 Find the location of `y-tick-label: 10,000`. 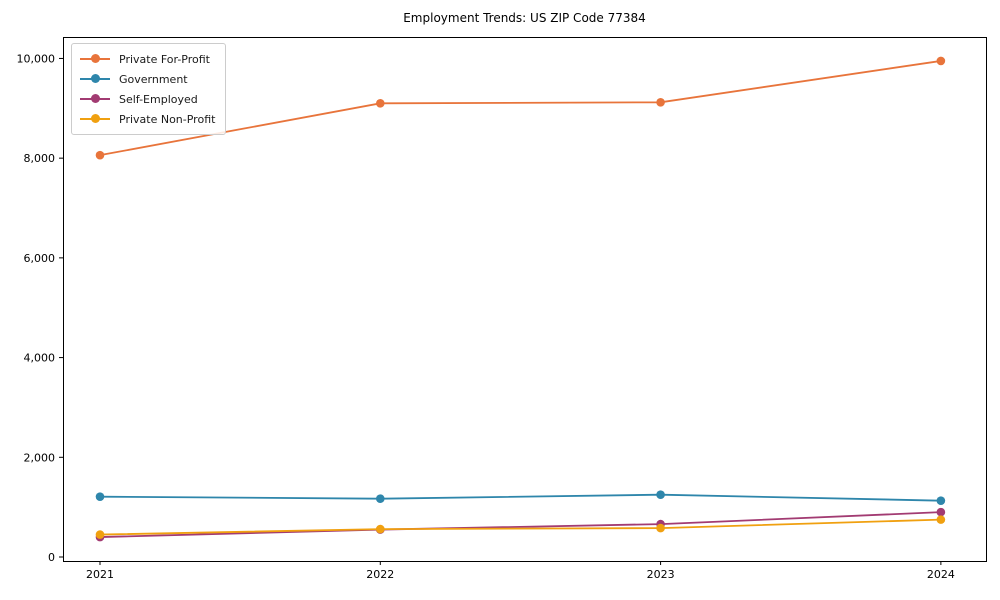

y-tick-label: 10,000 is located at coordinates (36, 58).